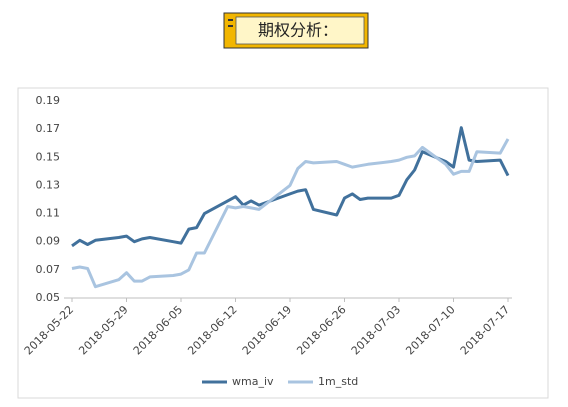 Image resolution: width=568 pixels, height=407 pixels. I want to click on x-tick-label: 2018-07-17, so click(485, 330).